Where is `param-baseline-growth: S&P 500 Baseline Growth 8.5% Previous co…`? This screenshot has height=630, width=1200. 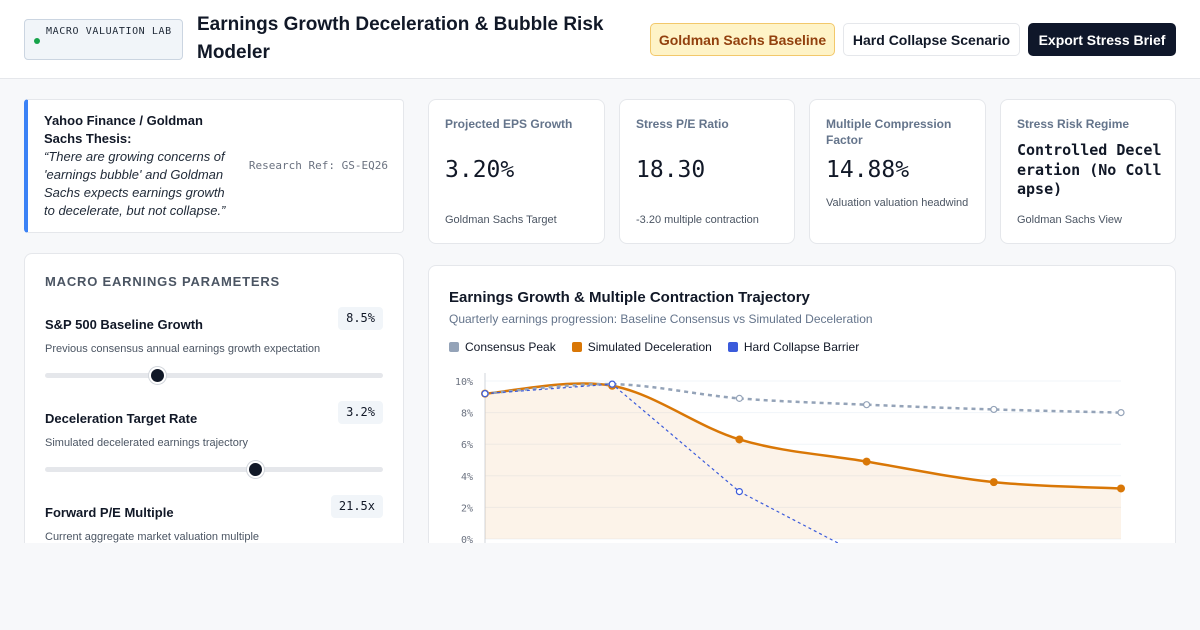
param-baseline-growth: S&P 500 Baseline Growth 8.5% Previous co… is located at coordinates (214, 352).